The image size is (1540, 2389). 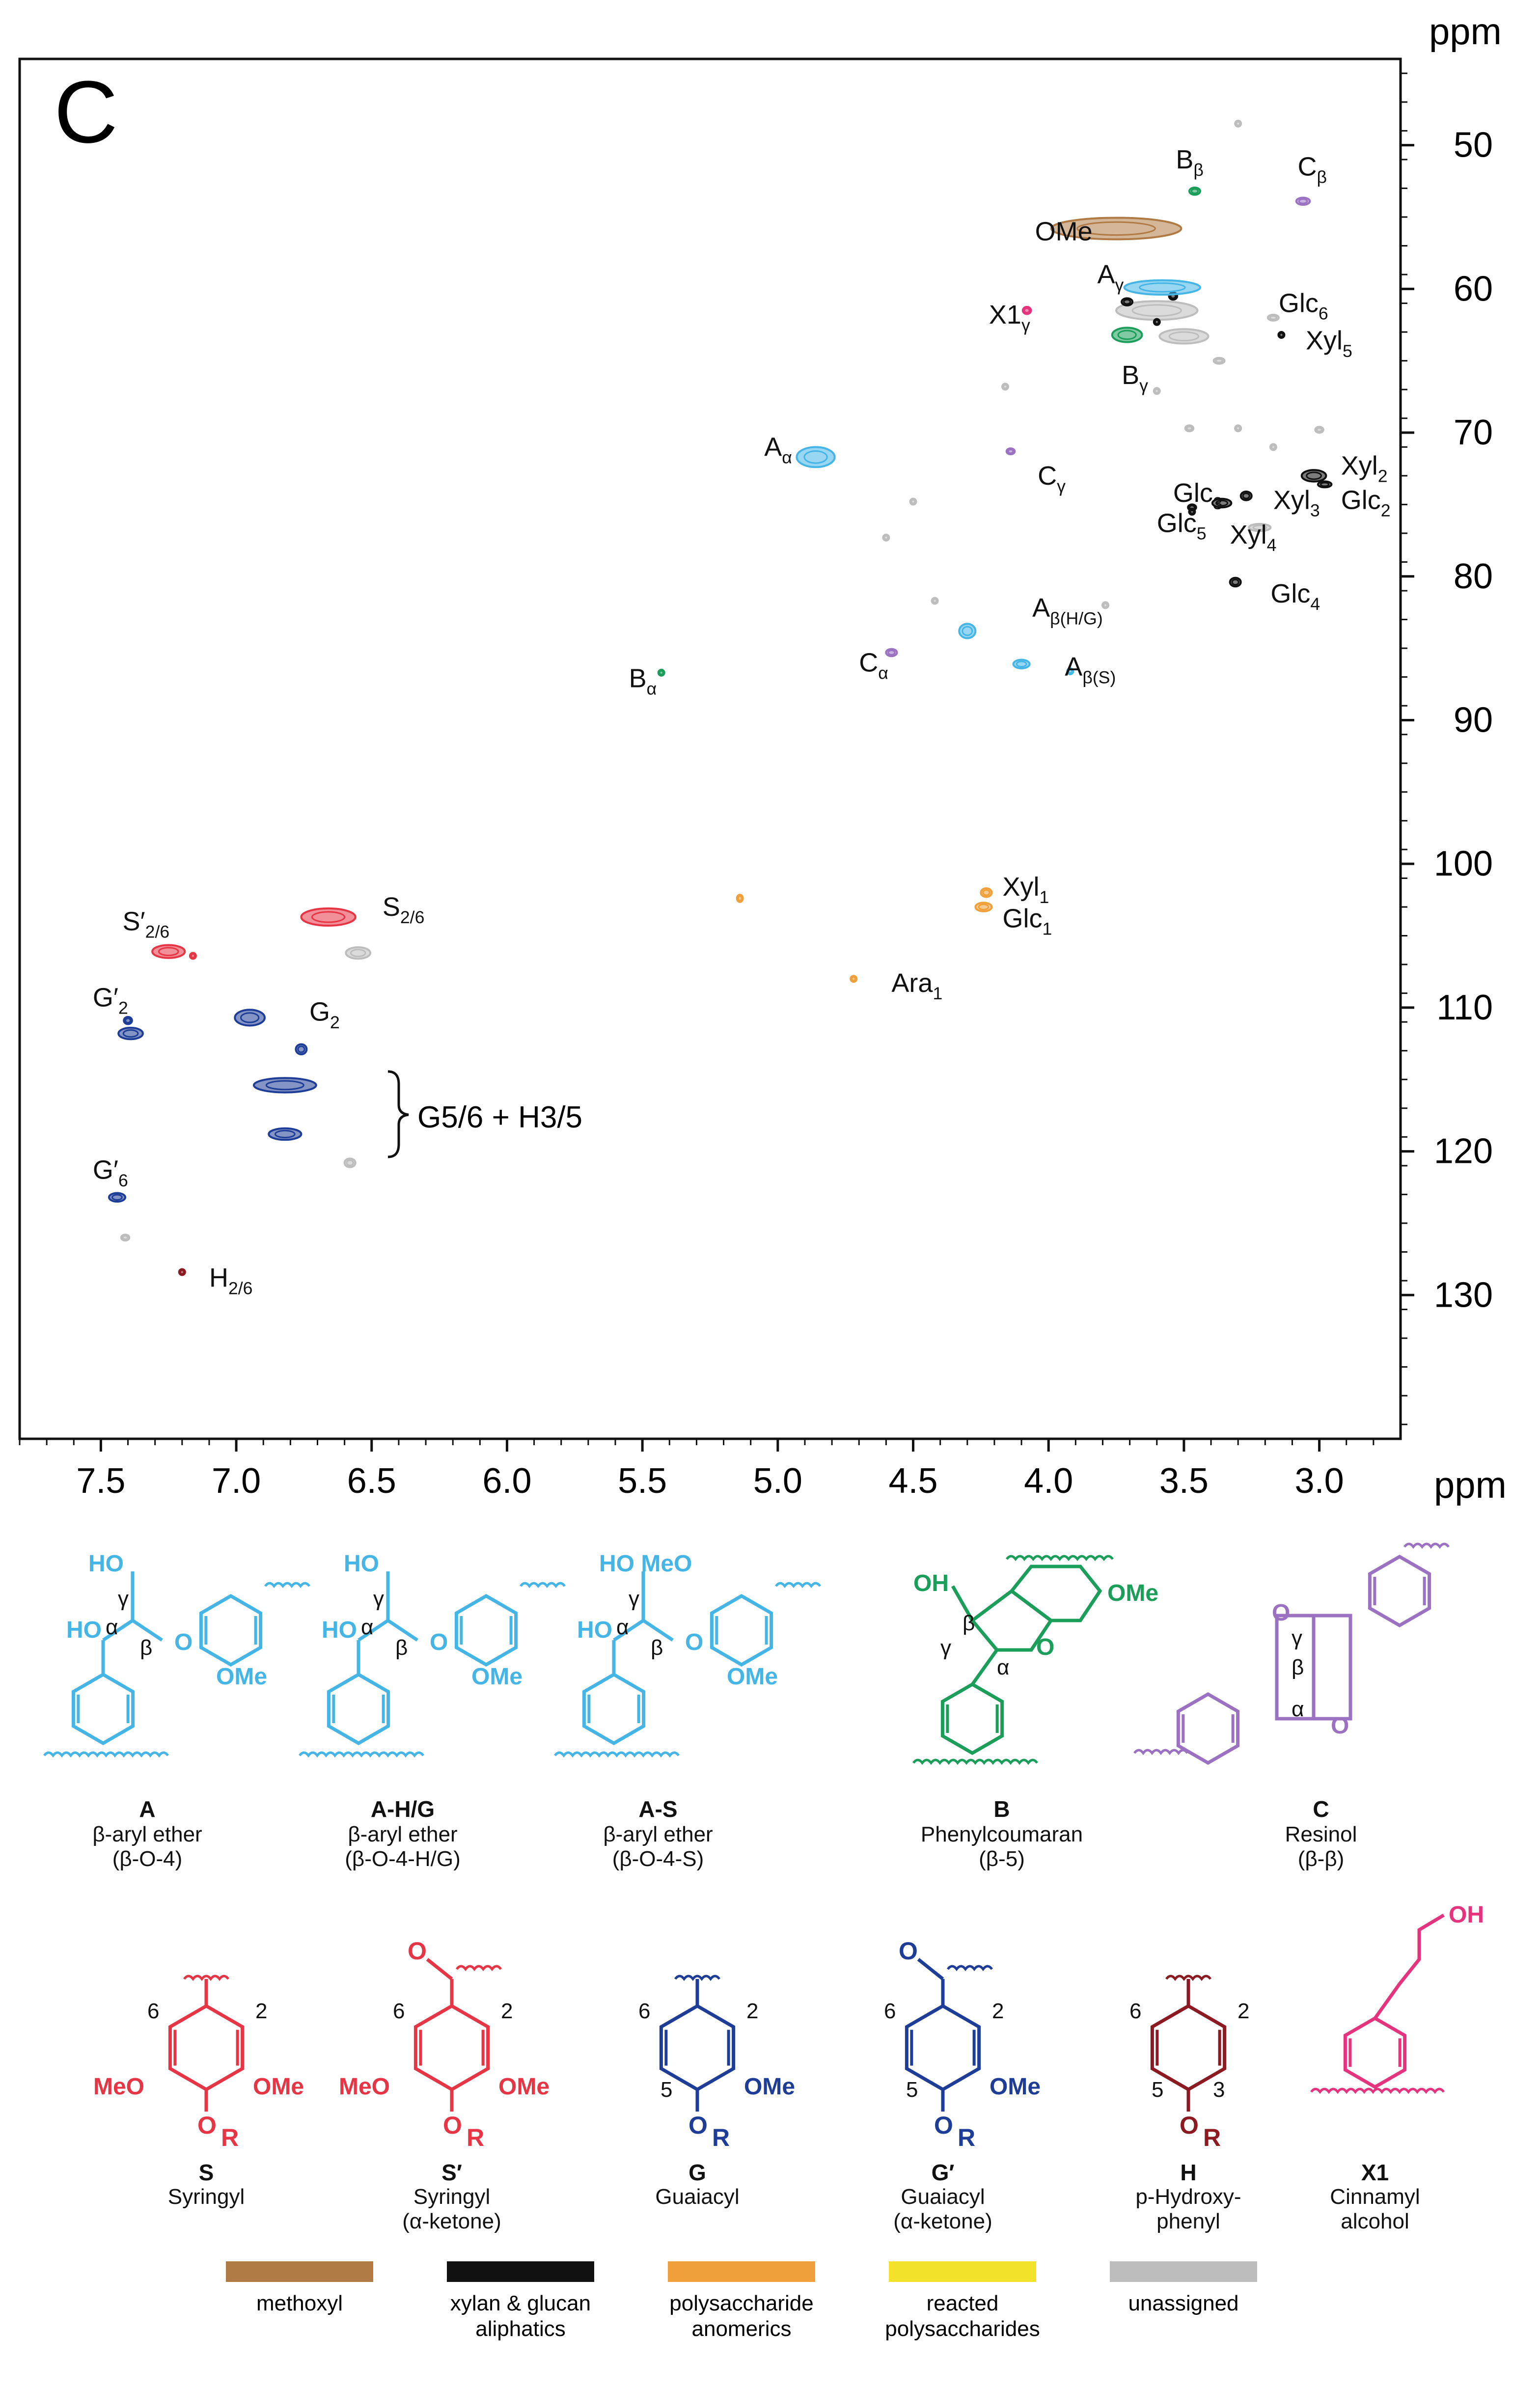 What do you see at coordinates (1473, 145) in the screenshot?
I see `y-tick-label: 50` at bounding box center [1473, 145].